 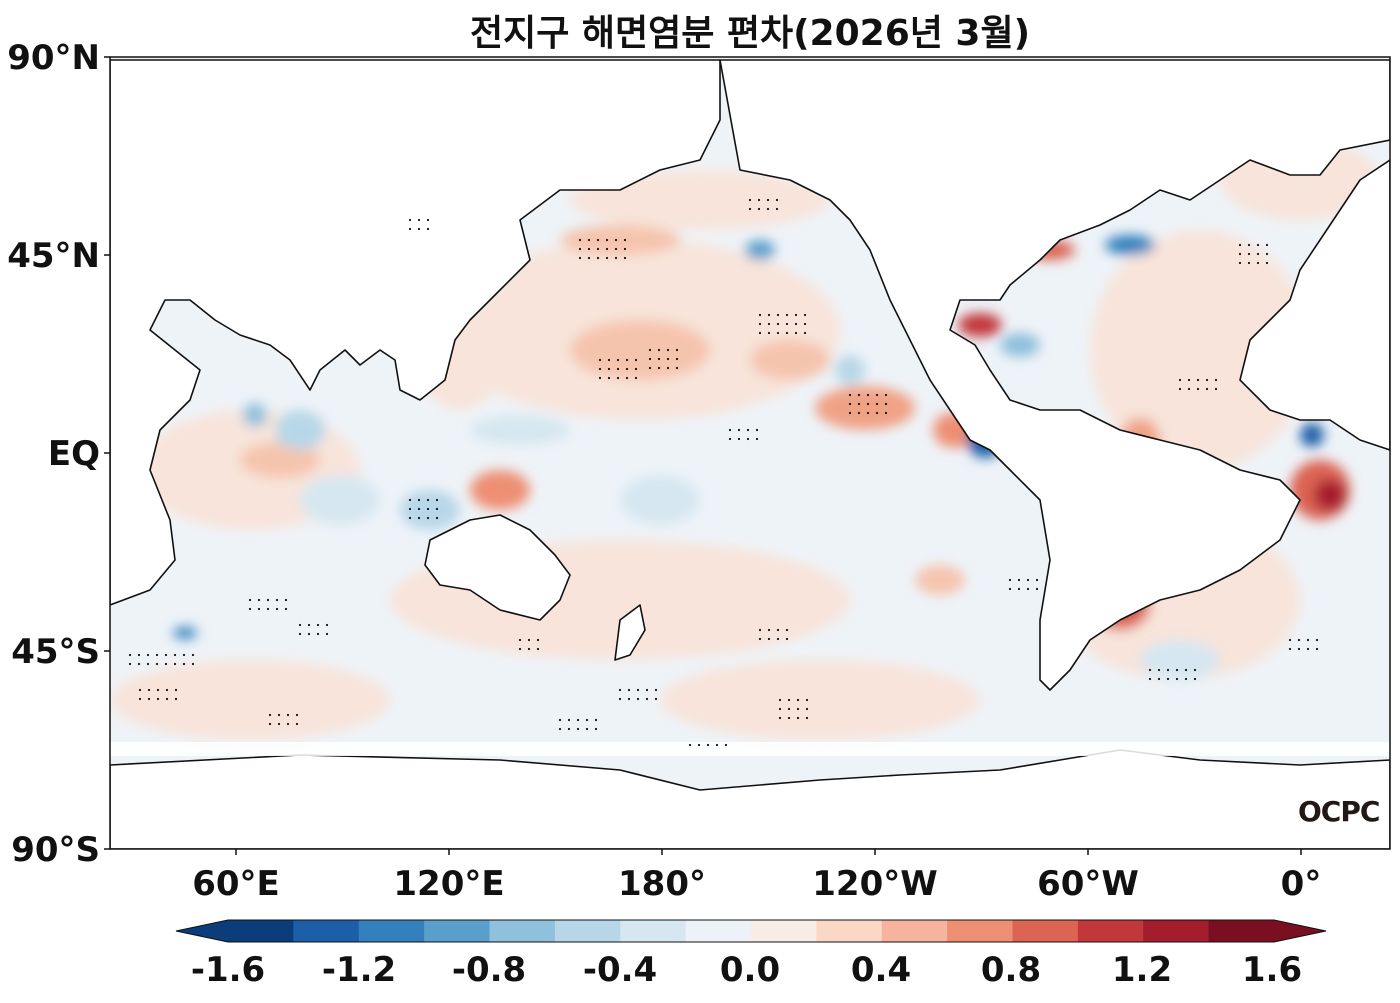 What do you see at coordinates (53, 58) in the screenshot?
I see `y-tick-90n: 90°N` at bounding box center [53, 58].